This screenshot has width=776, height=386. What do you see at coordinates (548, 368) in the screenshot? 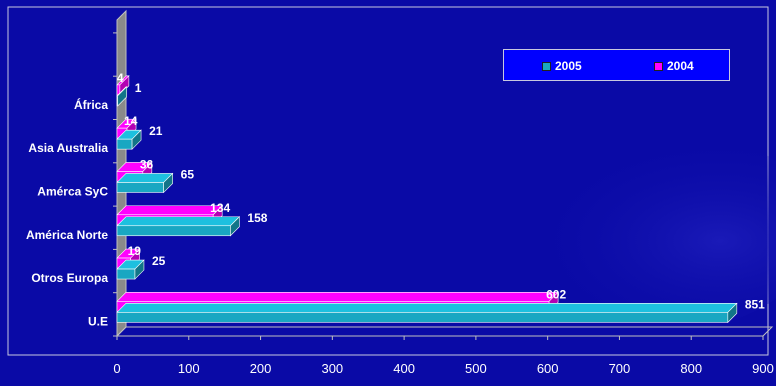
I see `x-tick-label: 600` at bounding box center [548, 368].